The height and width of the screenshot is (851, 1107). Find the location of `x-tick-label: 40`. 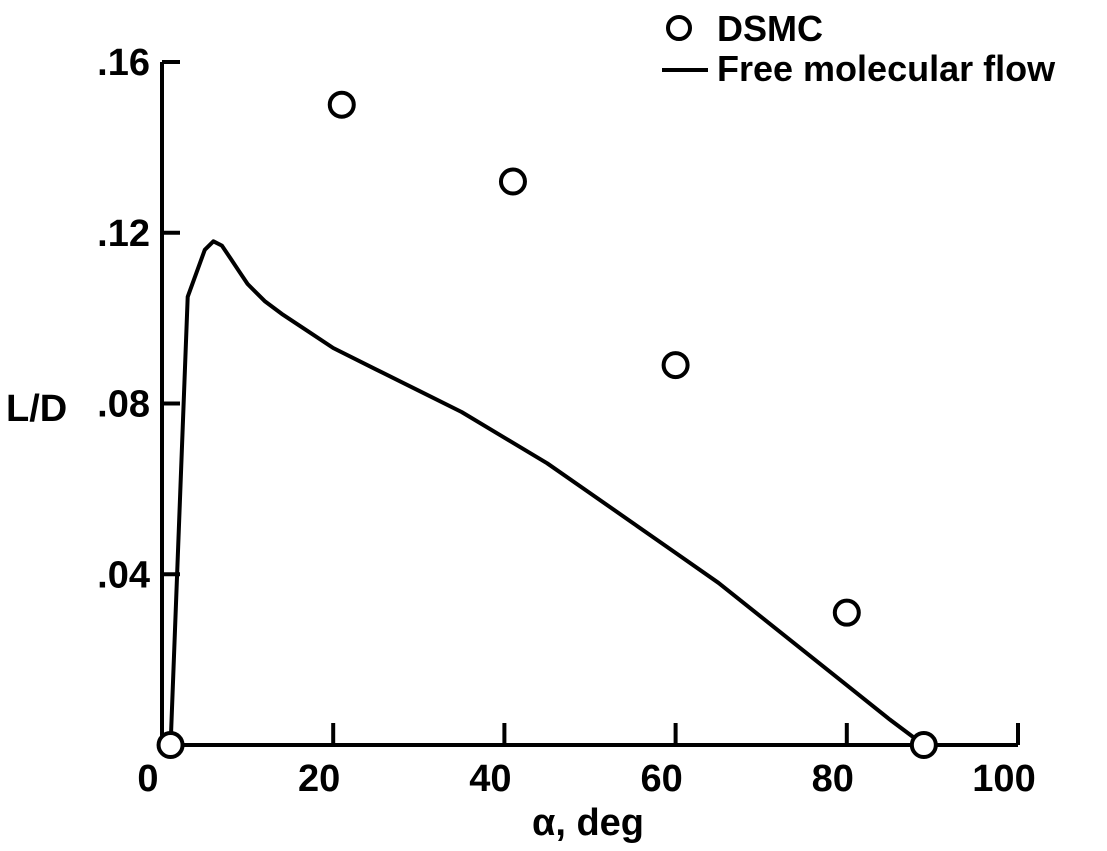

x-tick-label: 40 is located at coordinates (490, 779).